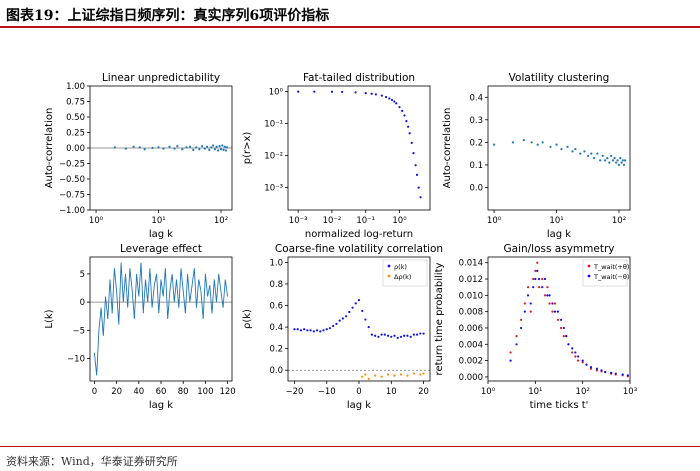 This screenshot has height=471, width=700. What do you see at coordinates (168, 16) in the screenshot?
I see `figure-title: 图表19：上证综指日频序列：真实序列6项评价指标` at bounding box center [168, 16].